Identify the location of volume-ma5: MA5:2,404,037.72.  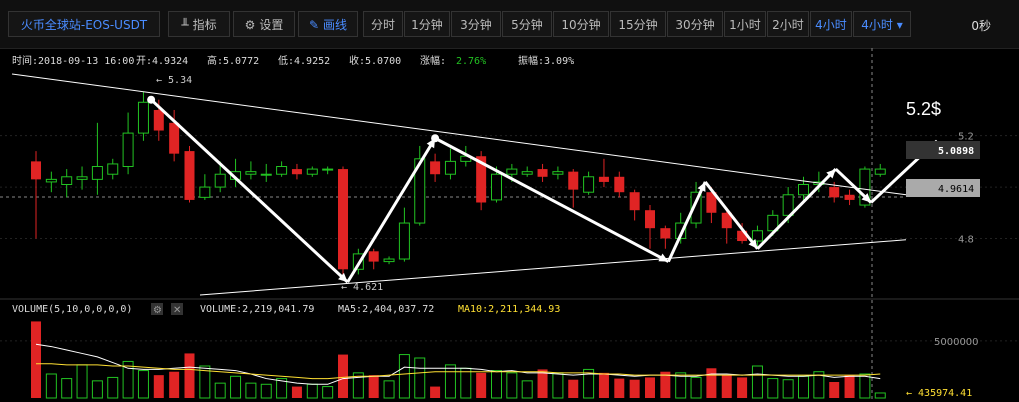
(386, 309).